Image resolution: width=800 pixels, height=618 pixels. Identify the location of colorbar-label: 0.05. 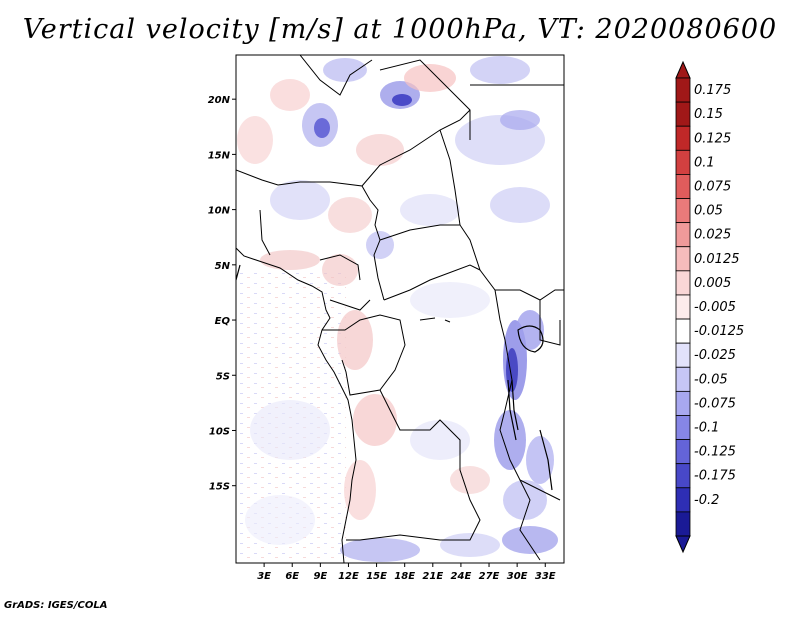
(708, 211).